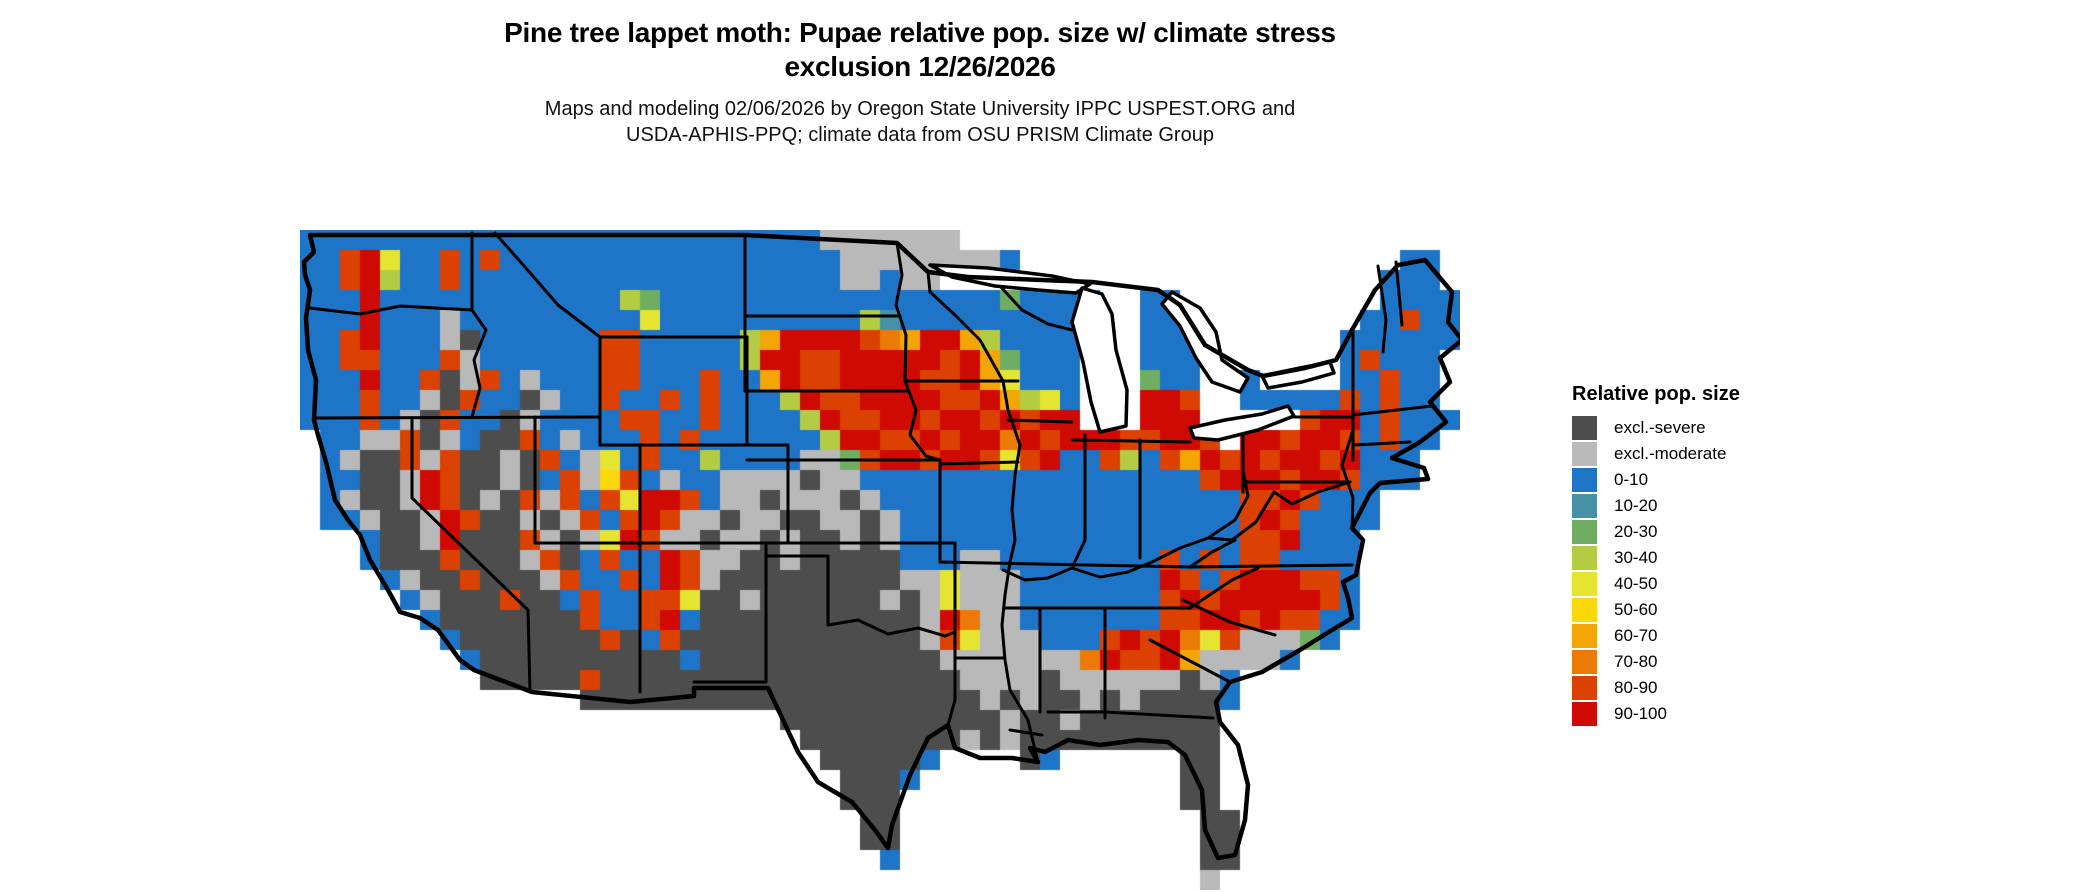 The height and width of the screenshot is (892, 2100). Describe the element at coordinates (920, 66) in the screenshot. I see `page-title-line2: exclusion 12/26/2026` at that location.